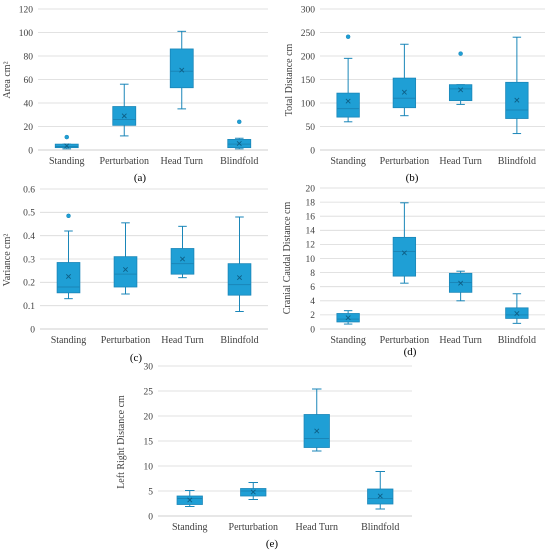 The height and width of the screenshot is (553, 550). I want to click on panel-a-box-blindfold, so click(239, 134).